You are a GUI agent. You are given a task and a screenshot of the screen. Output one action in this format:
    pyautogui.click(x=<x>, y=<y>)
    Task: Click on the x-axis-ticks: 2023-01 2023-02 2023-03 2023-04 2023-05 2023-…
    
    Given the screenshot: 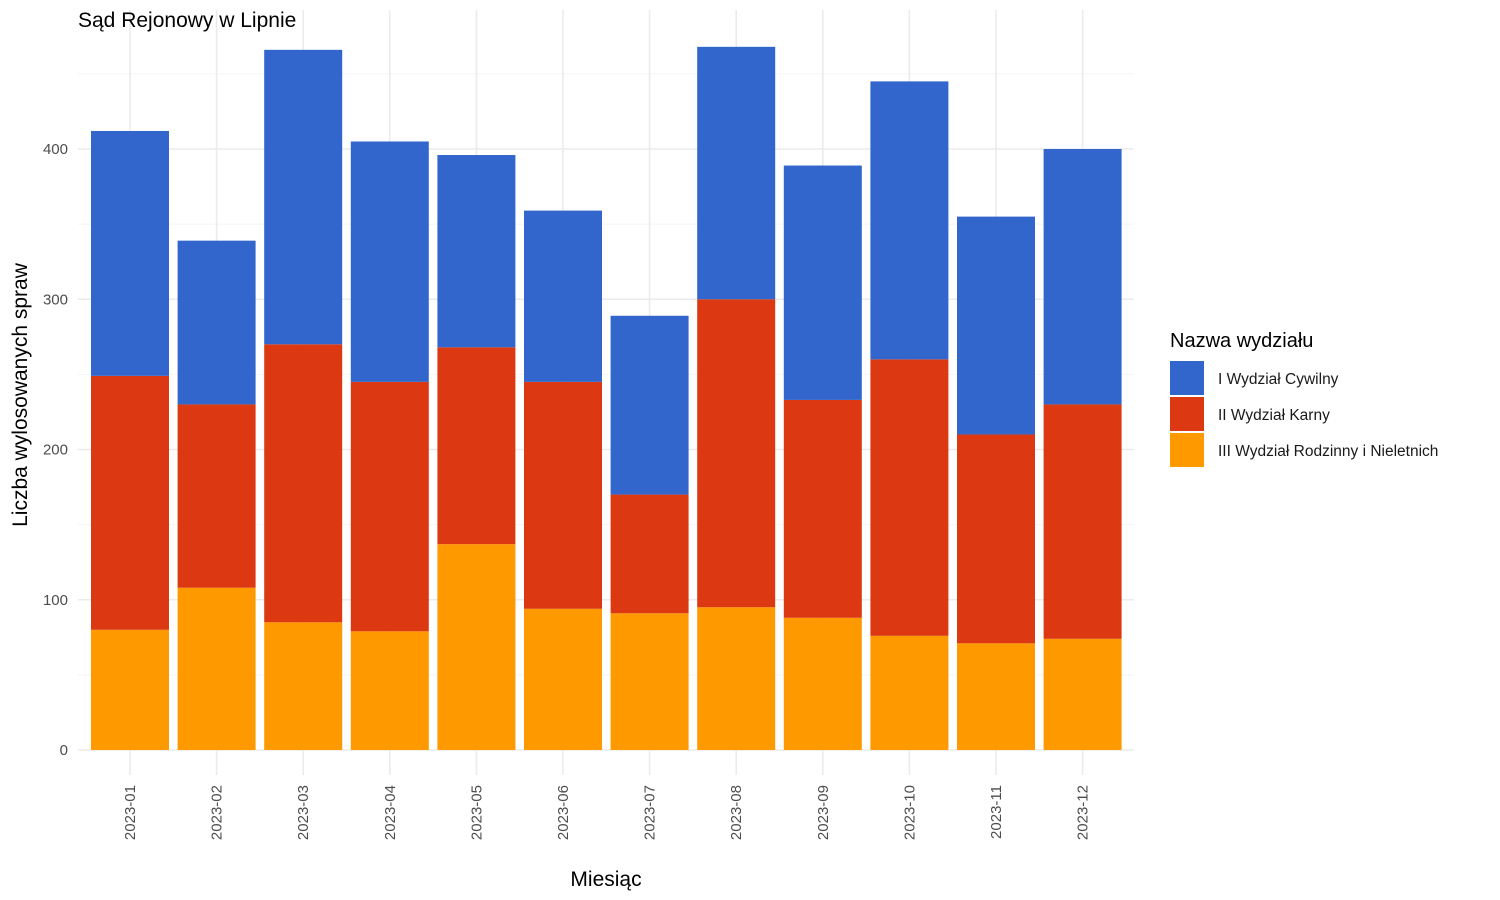 What is the action you would take?
    pyautogui.click(x=607, y=812)
    